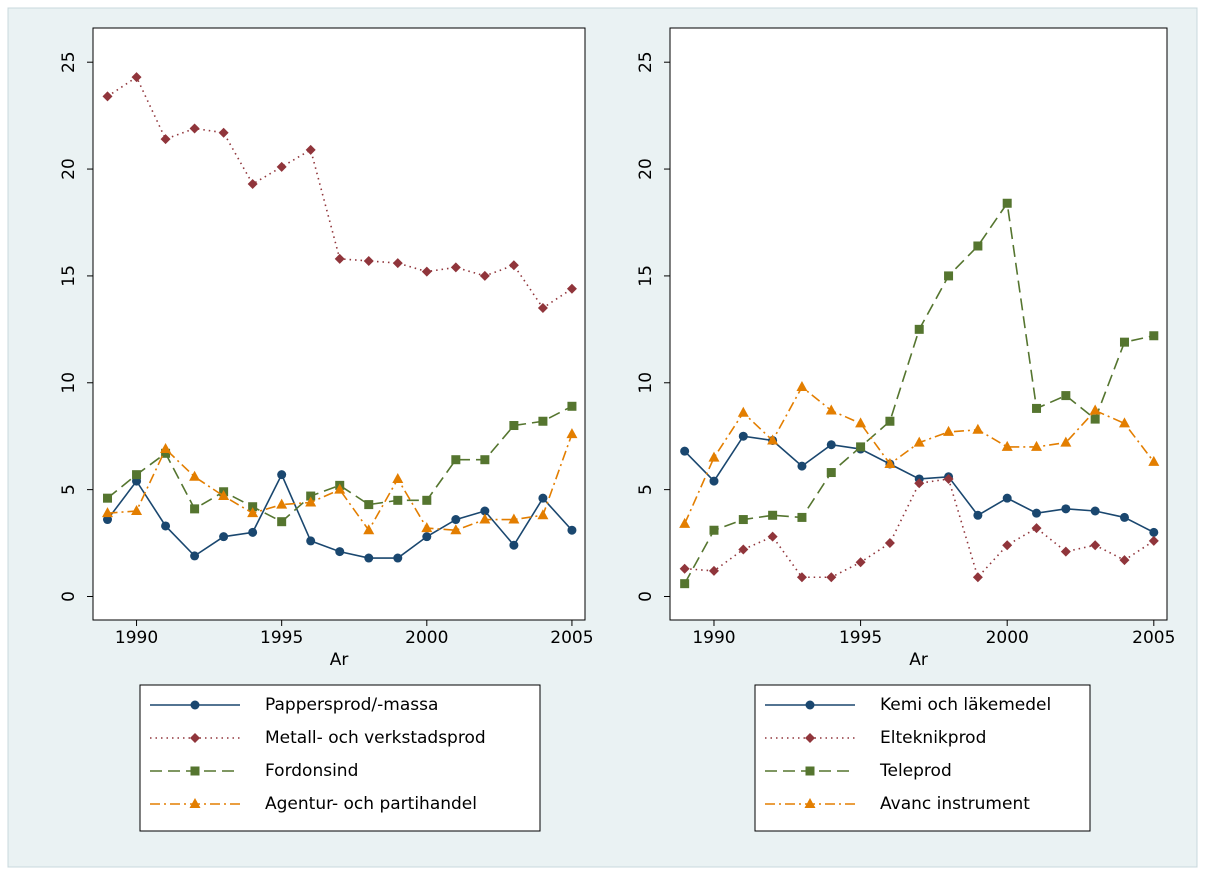 Image resolution: width=1205 pixels, height=875 pixels. Describe the element at coordinates (955, 804) in the screenshot. I see `legend-label: Avanc instrument` at that location.